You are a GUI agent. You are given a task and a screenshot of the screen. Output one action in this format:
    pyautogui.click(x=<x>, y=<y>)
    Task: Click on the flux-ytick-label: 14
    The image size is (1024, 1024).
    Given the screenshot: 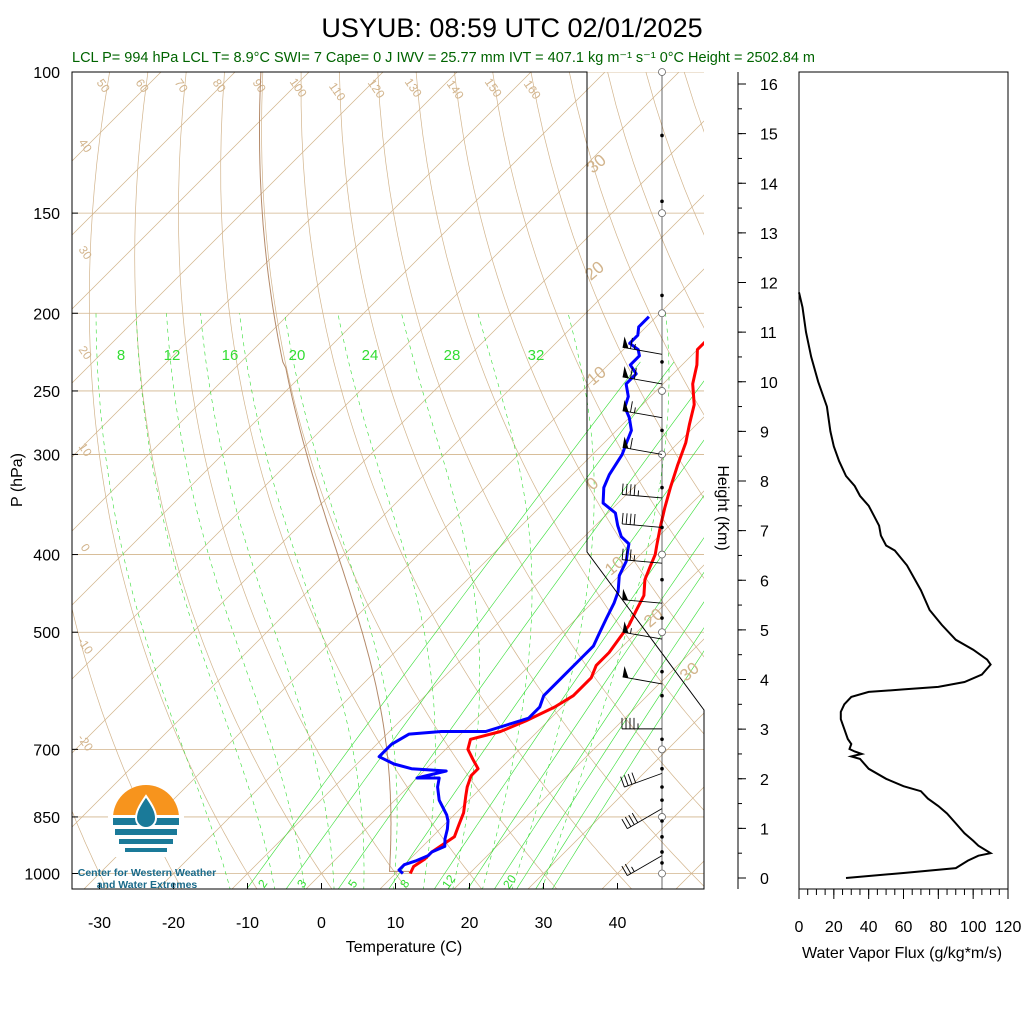 What is the action you would take?
    pyautogui.click(x=769, y=184)
    